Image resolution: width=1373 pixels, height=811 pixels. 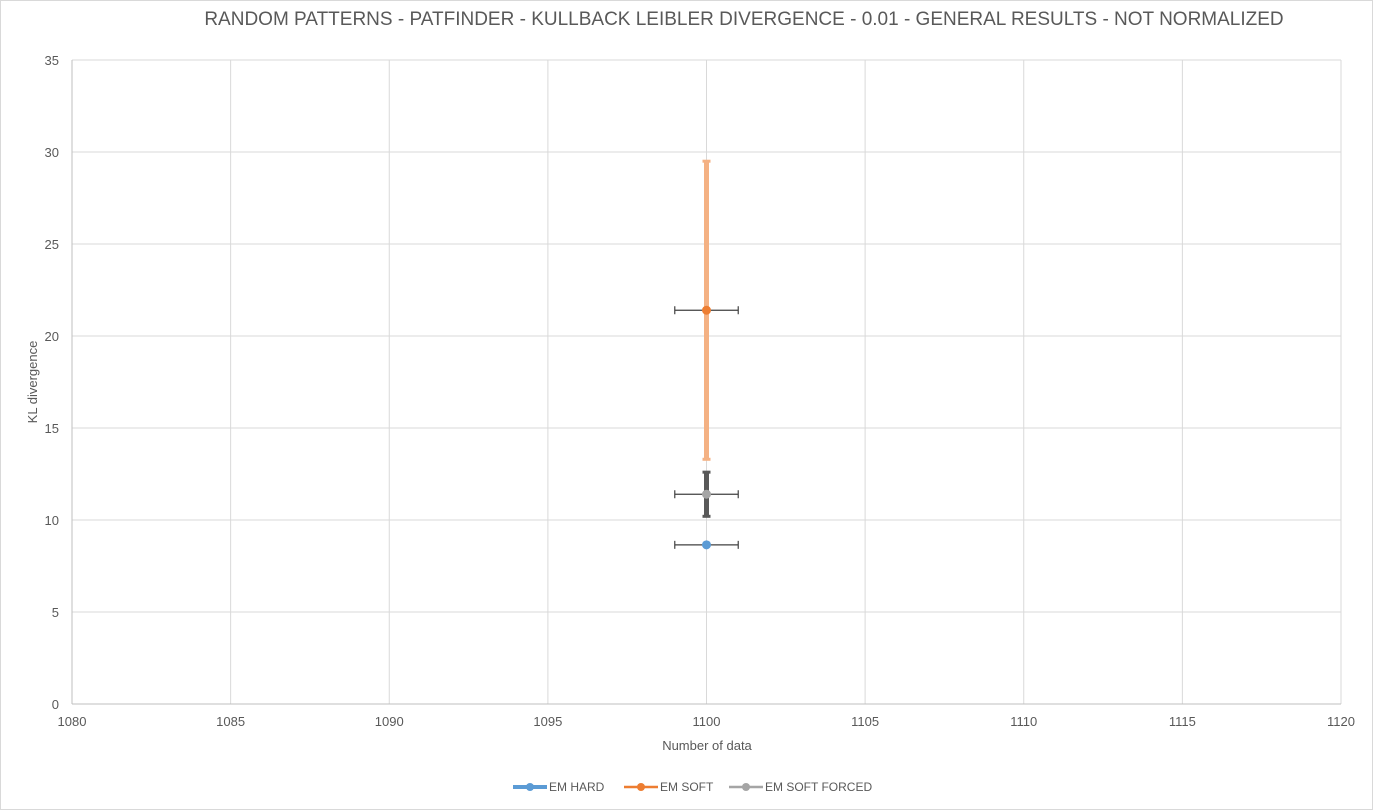 I want to click on y-axis-title: KL divergence, so click(x=32, y=382).